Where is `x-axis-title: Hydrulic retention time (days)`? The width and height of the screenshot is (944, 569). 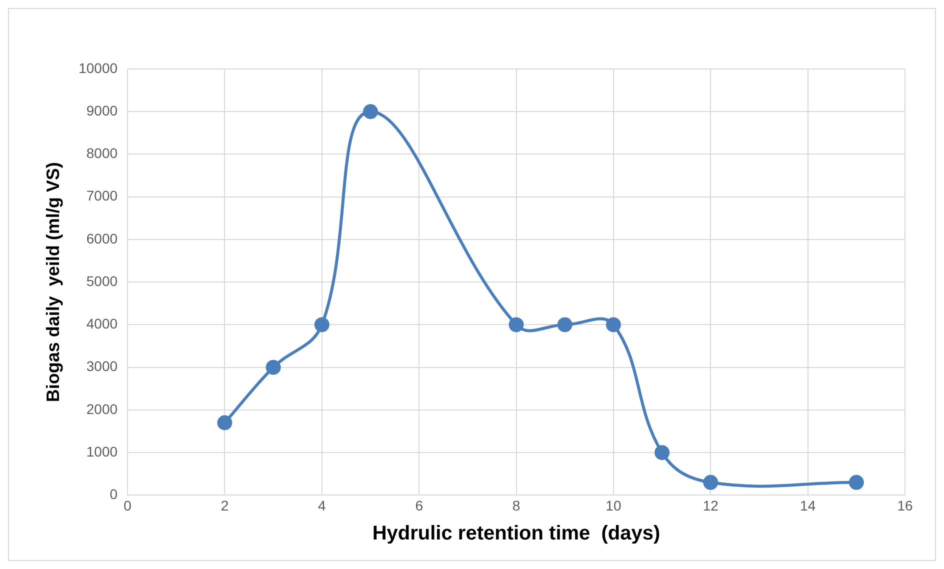 x-axis-title: Hydrulic retention time (days) is located at coordinates (516, 533).